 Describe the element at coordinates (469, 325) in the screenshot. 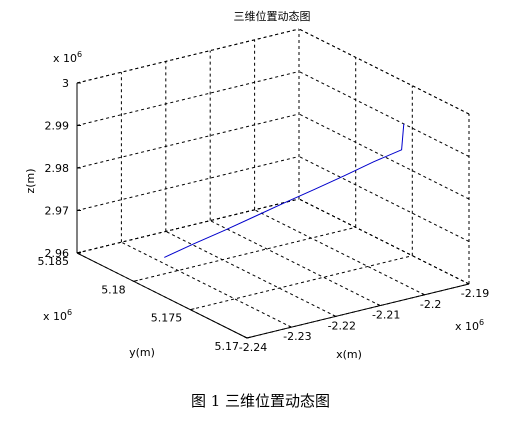

I see `x-exponent-label: x 106` at that location.